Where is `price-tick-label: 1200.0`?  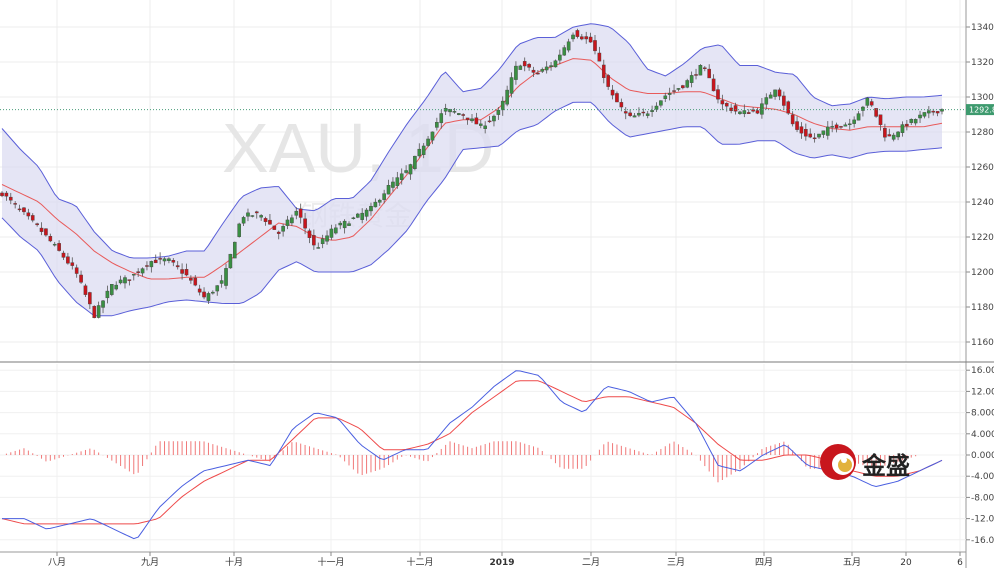
price-tick-label: 1200.0 is located at coordinates (982, 273).